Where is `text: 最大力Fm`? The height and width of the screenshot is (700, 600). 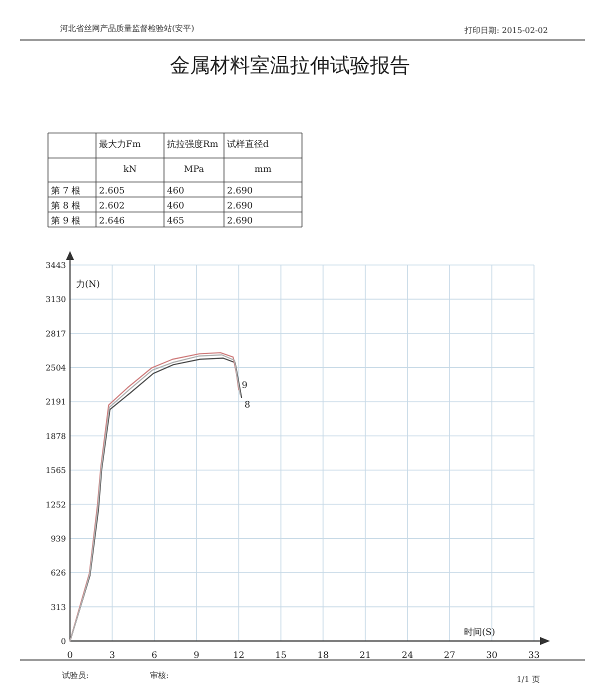
text: 最大力Fm is located at coordinates (120, 145).